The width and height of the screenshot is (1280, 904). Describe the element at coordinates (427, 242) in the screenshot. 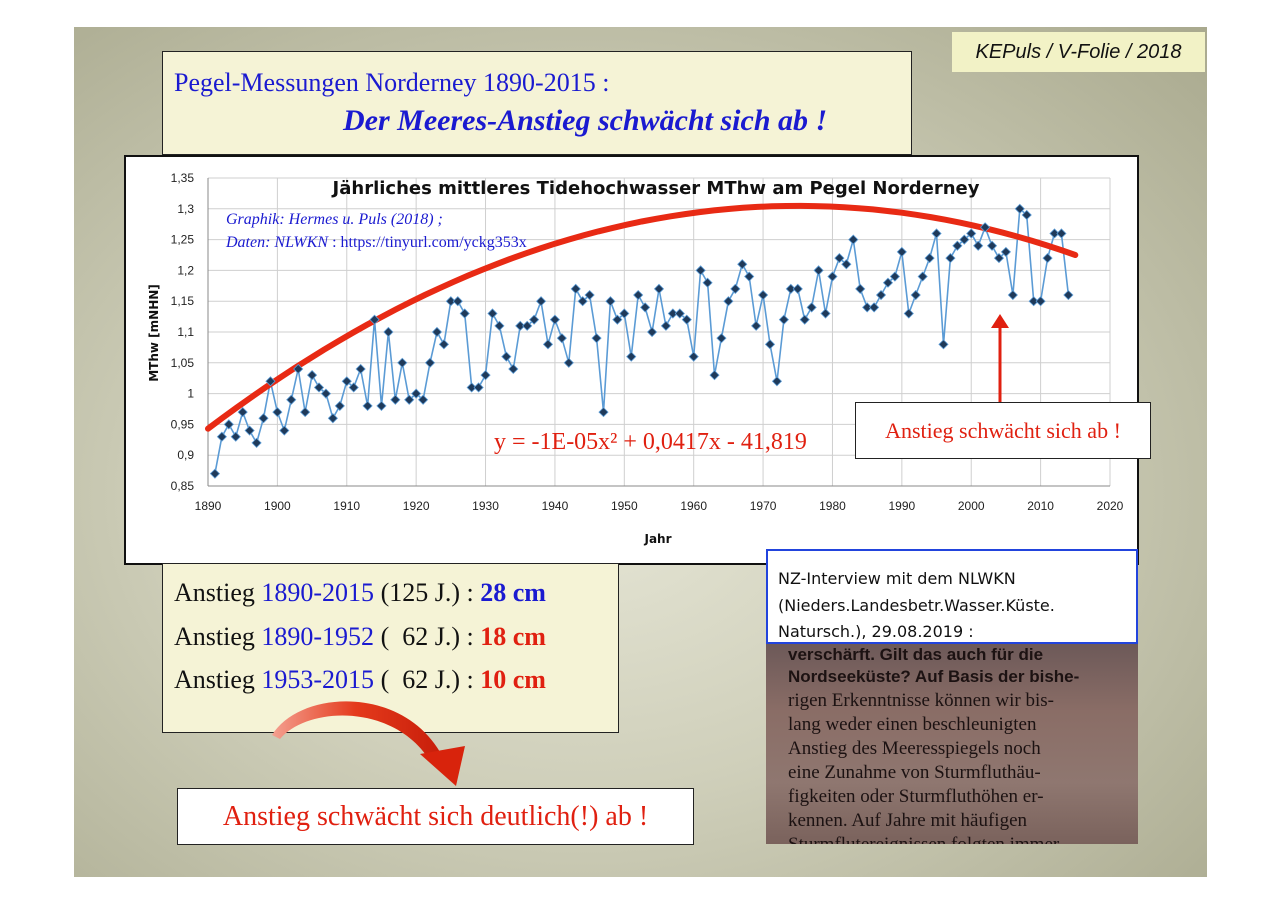

I see `credit-url: : https://tinyurl.com/yckg353x` at that location.